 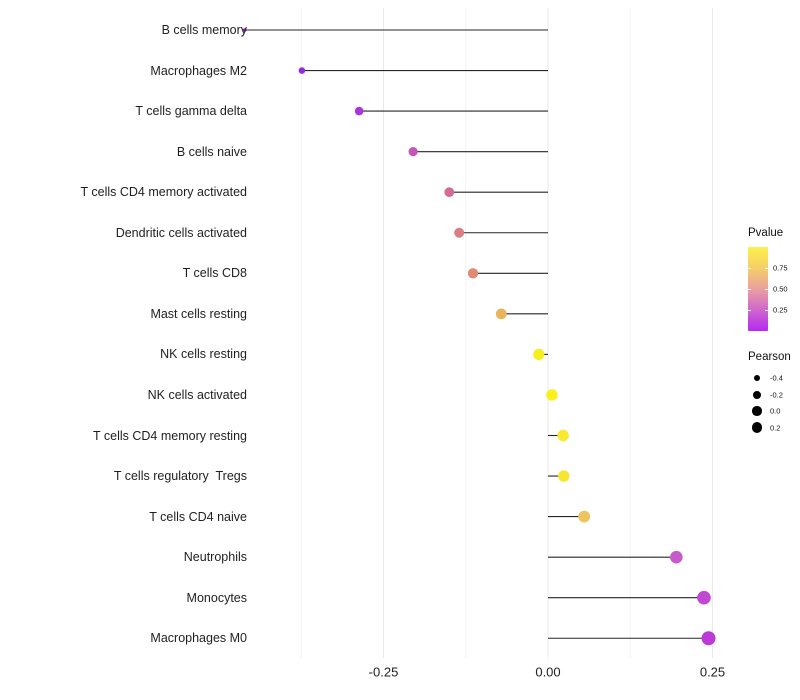 What do you see at coordinates (170, 435) in the screenshot?
I see `y-axis-label: T cells CD4 memory resting` at bounding box center [170, 435].